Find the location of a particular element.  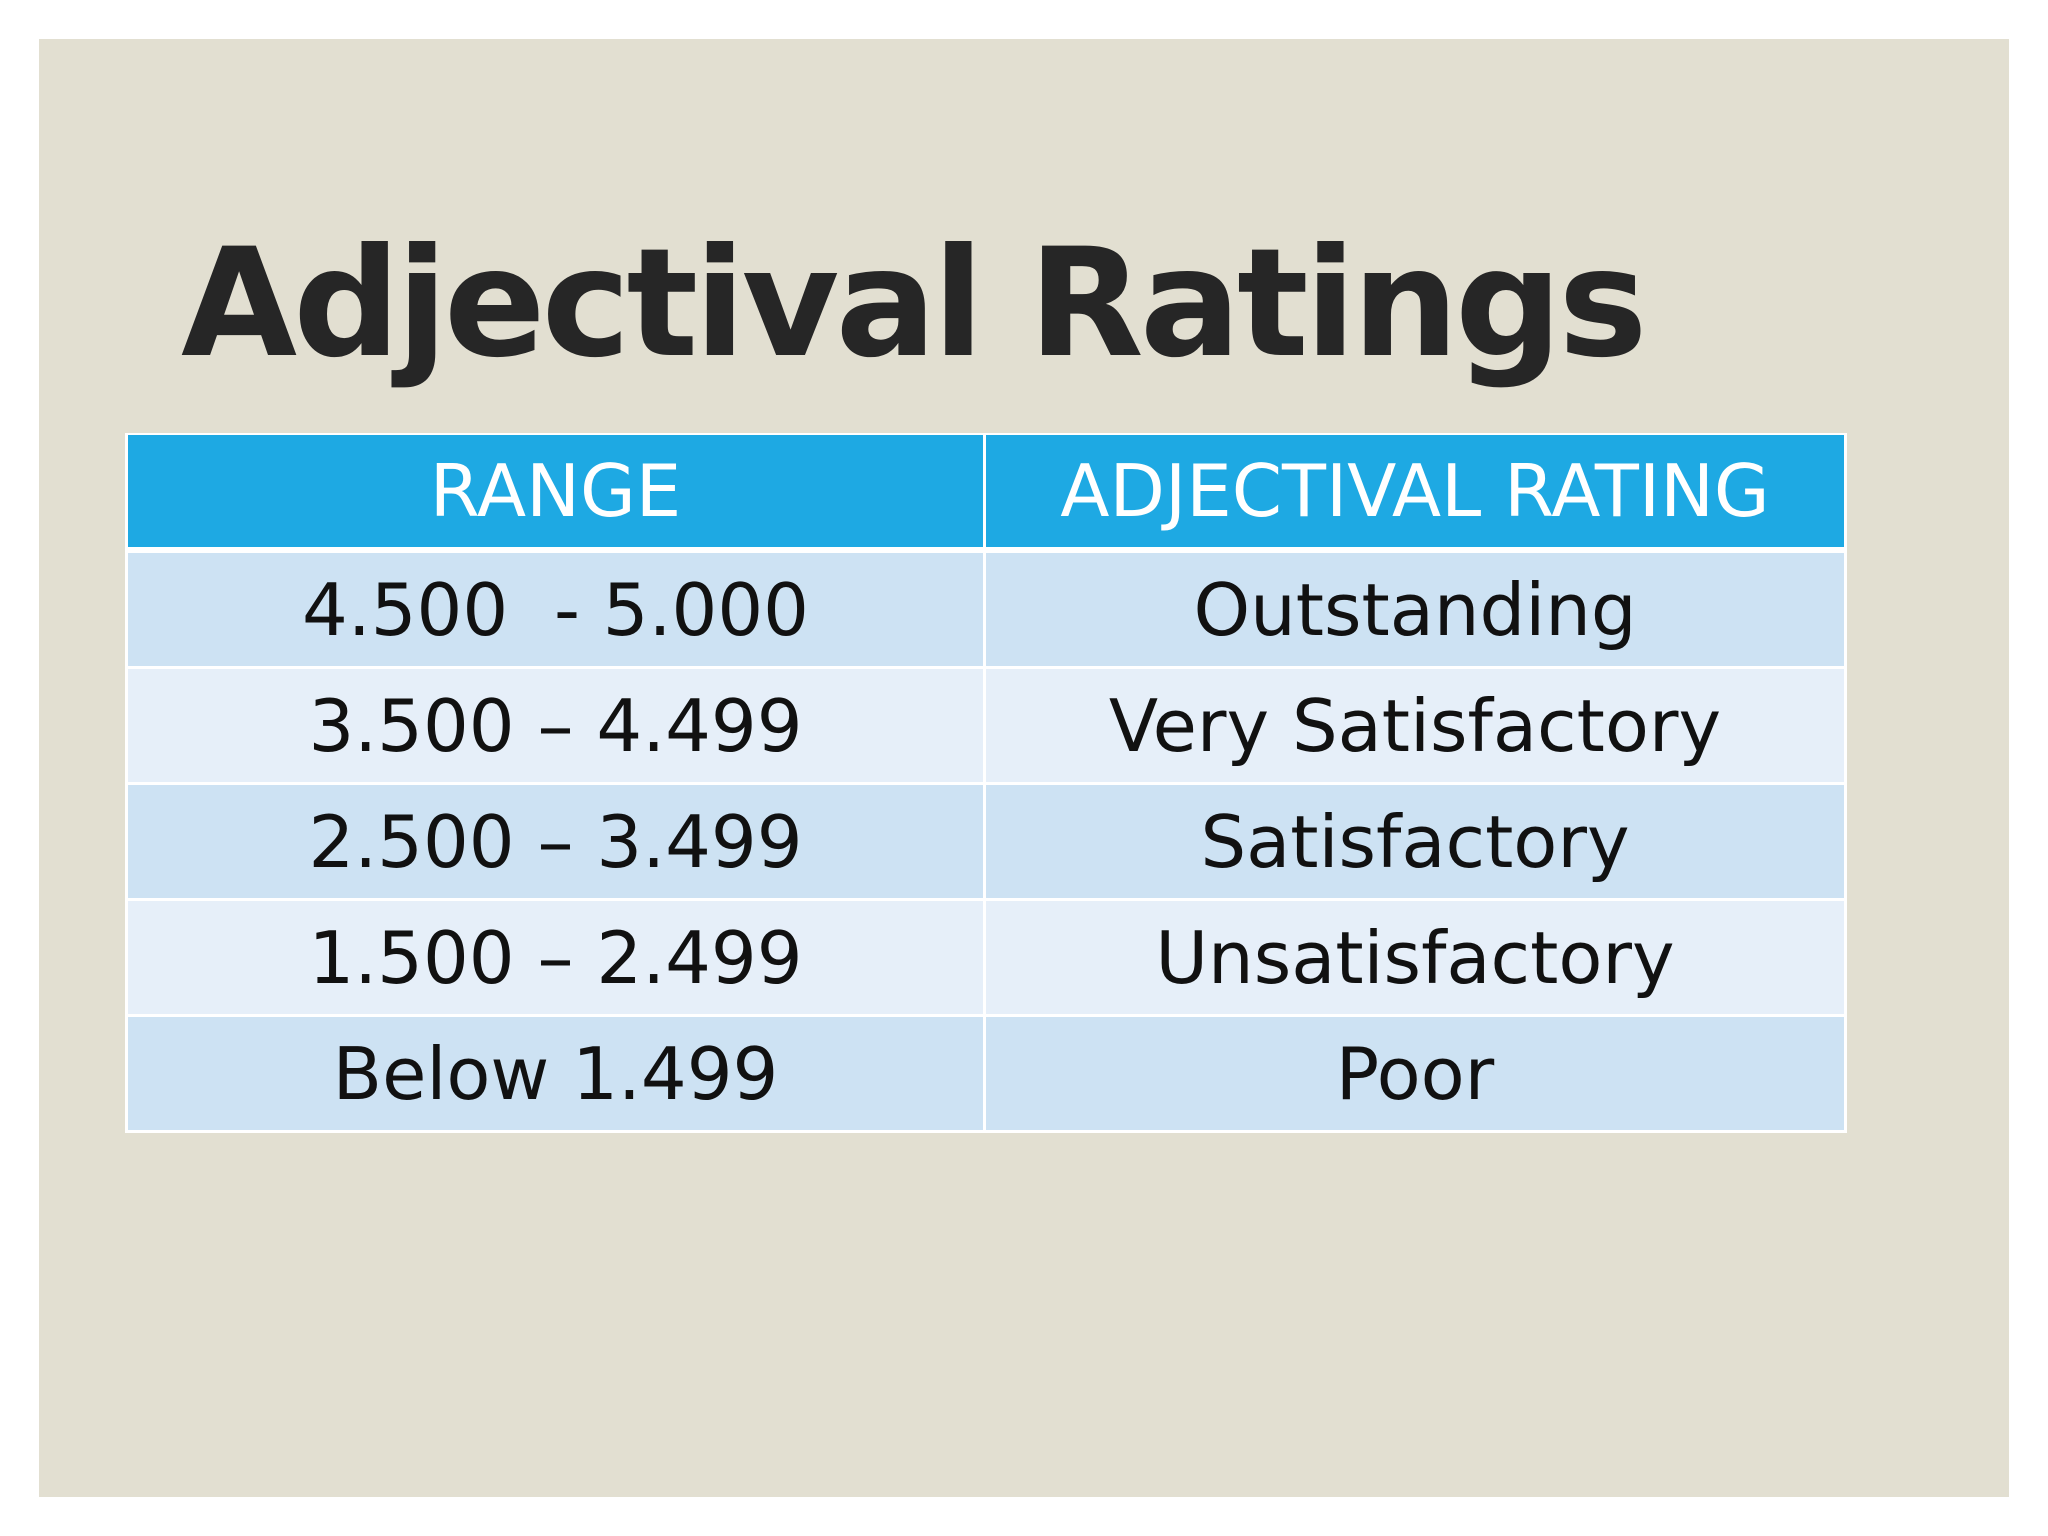

range-cell: 4.500 - 5.000 is located at coordinates (555, 609).